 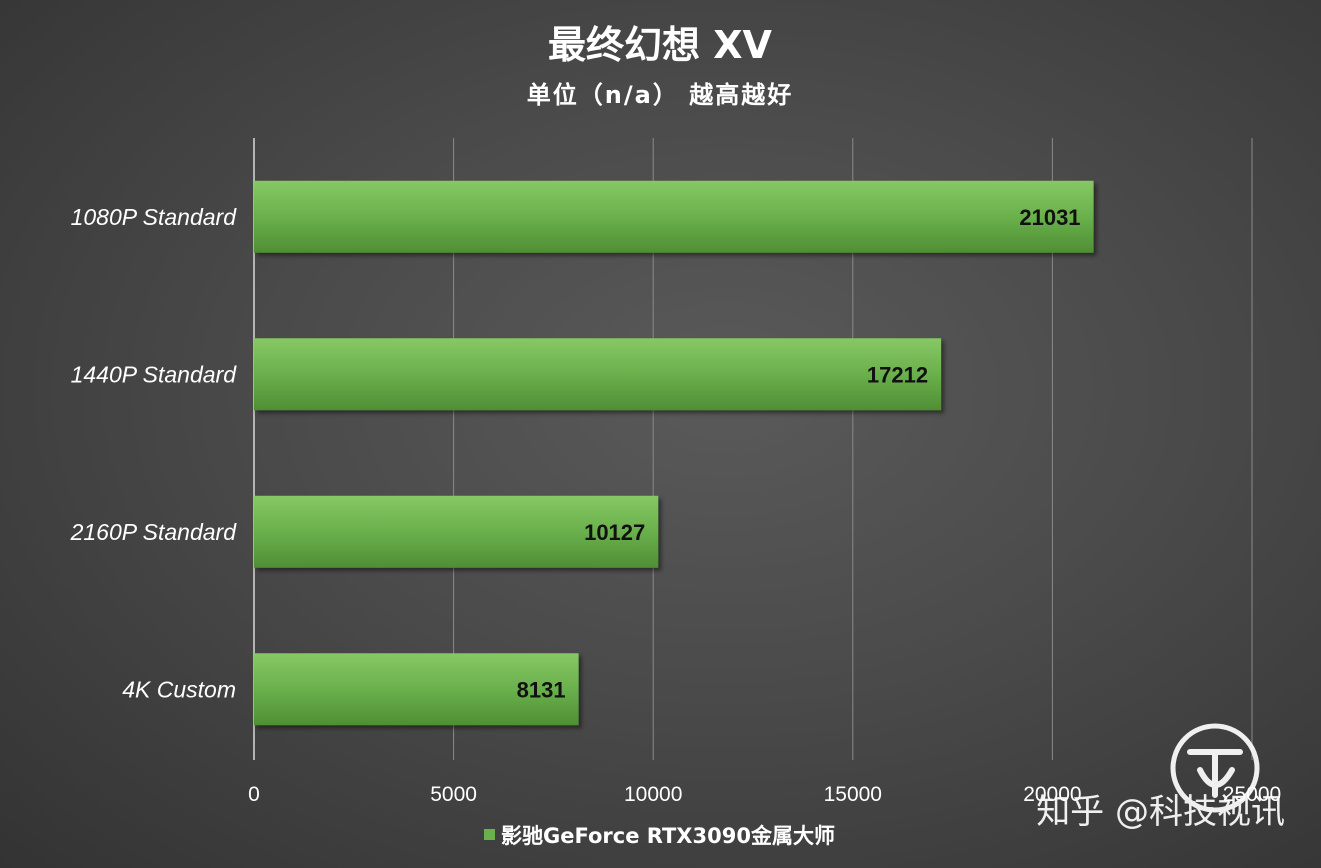 What do you see at coordinates (154, 217) in the screenshot?
I see `category-label: 1080P Standard` at bounding box center [154, 217].